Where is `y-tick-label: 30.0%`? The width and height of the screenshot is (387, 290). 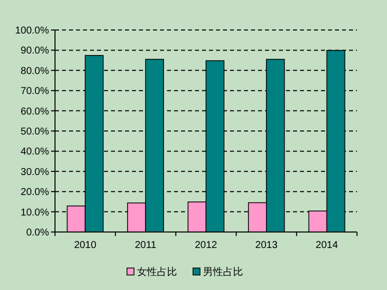 y-tick-label: 30.0% is located at coordinates (35, 172).